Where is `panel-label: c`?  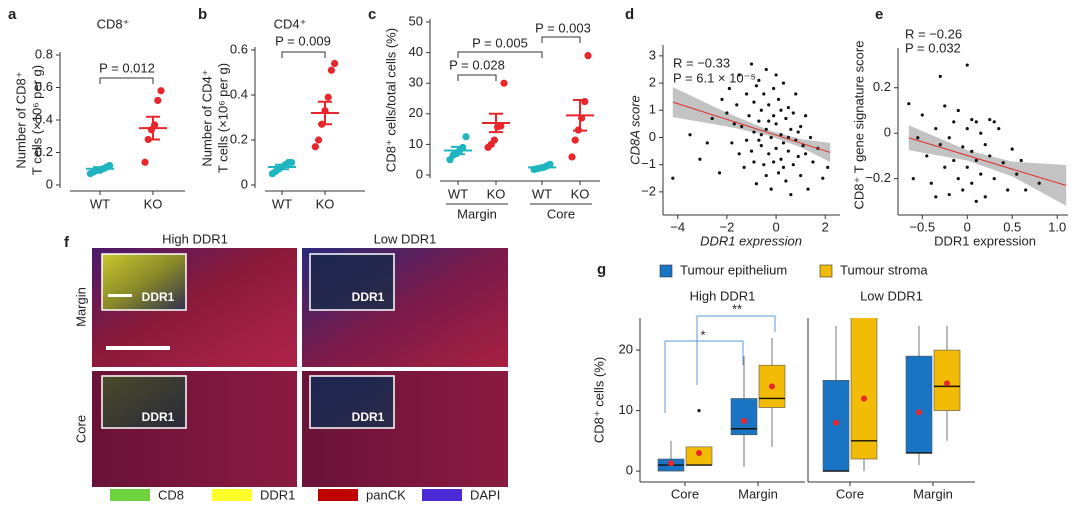 panel-label: c is located at coordinates (372, 14).